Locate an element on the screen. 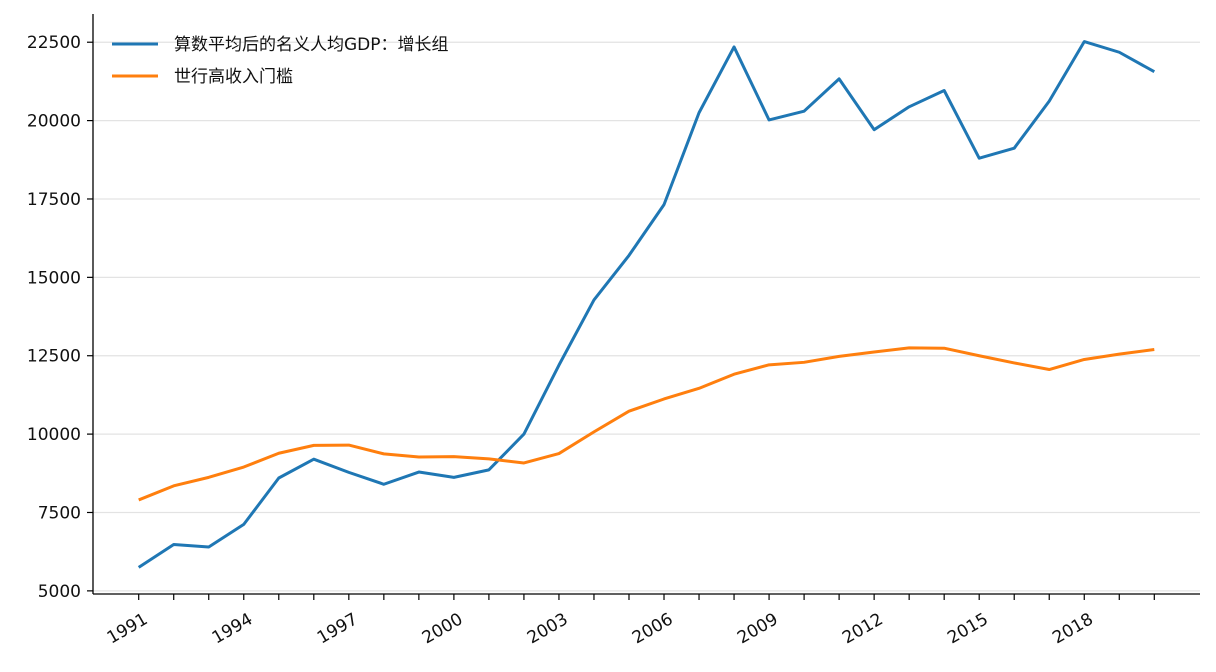  x-tick-label: 1997 is located at coordinates (337, 628).